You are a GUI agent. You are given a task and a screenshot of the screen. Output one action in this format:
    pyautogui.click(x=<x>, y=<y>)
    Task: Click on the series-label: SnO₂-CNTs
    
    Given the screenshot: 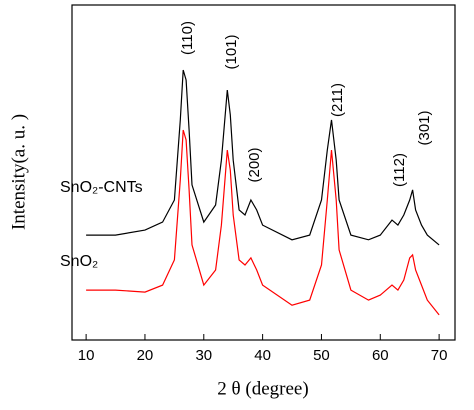 What is the action you would take?
    pyautogui.click(x=101, y=187)
    